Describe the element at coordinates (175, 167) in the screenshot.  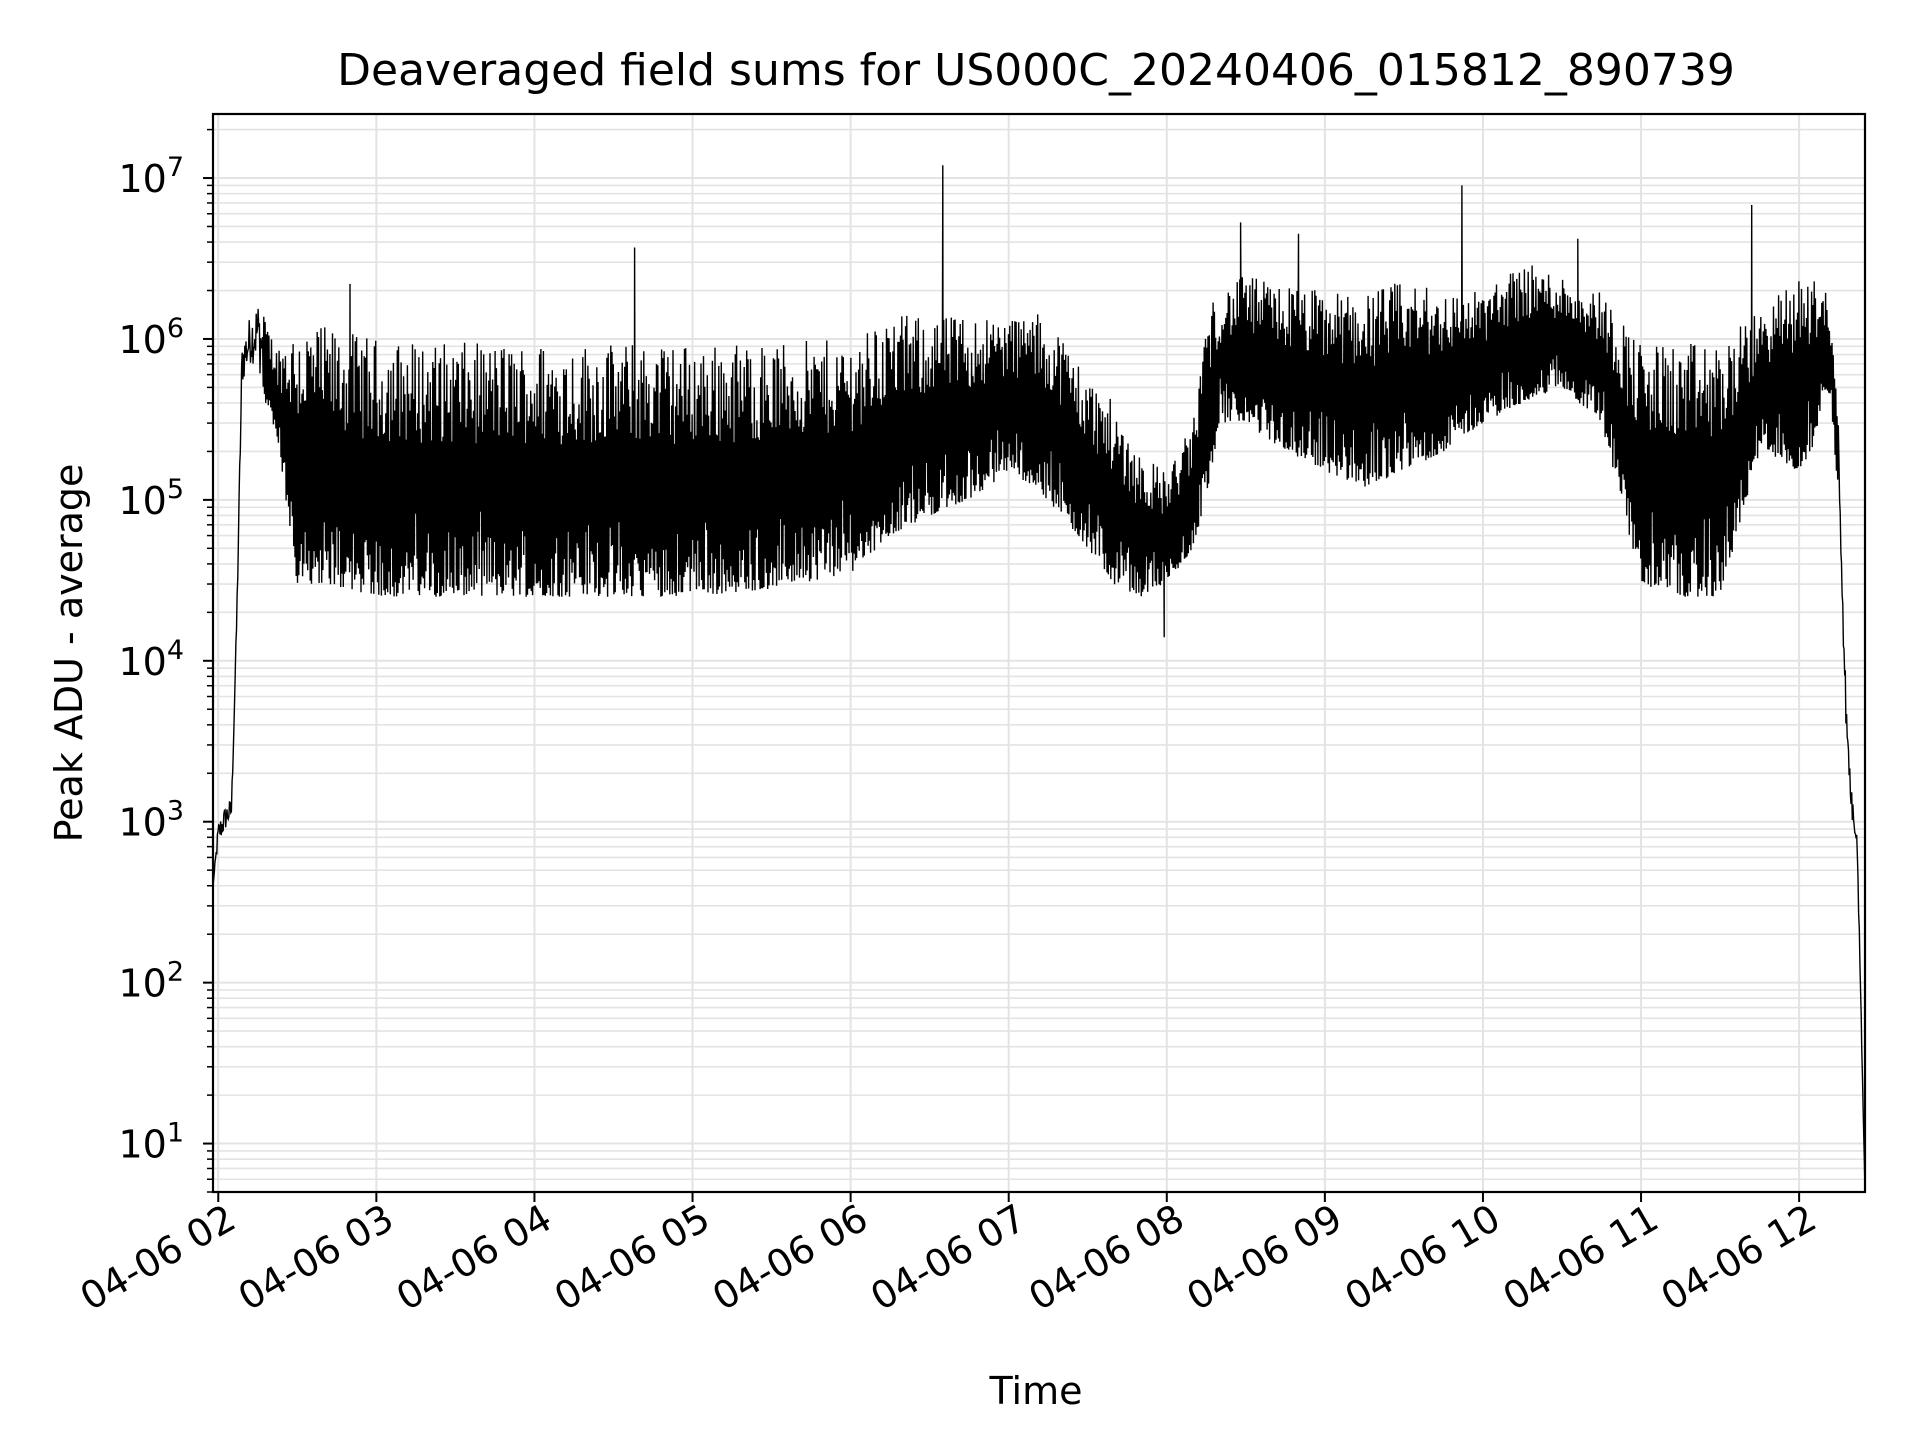
I see `y-tick-label-exponent: 7` at that location.